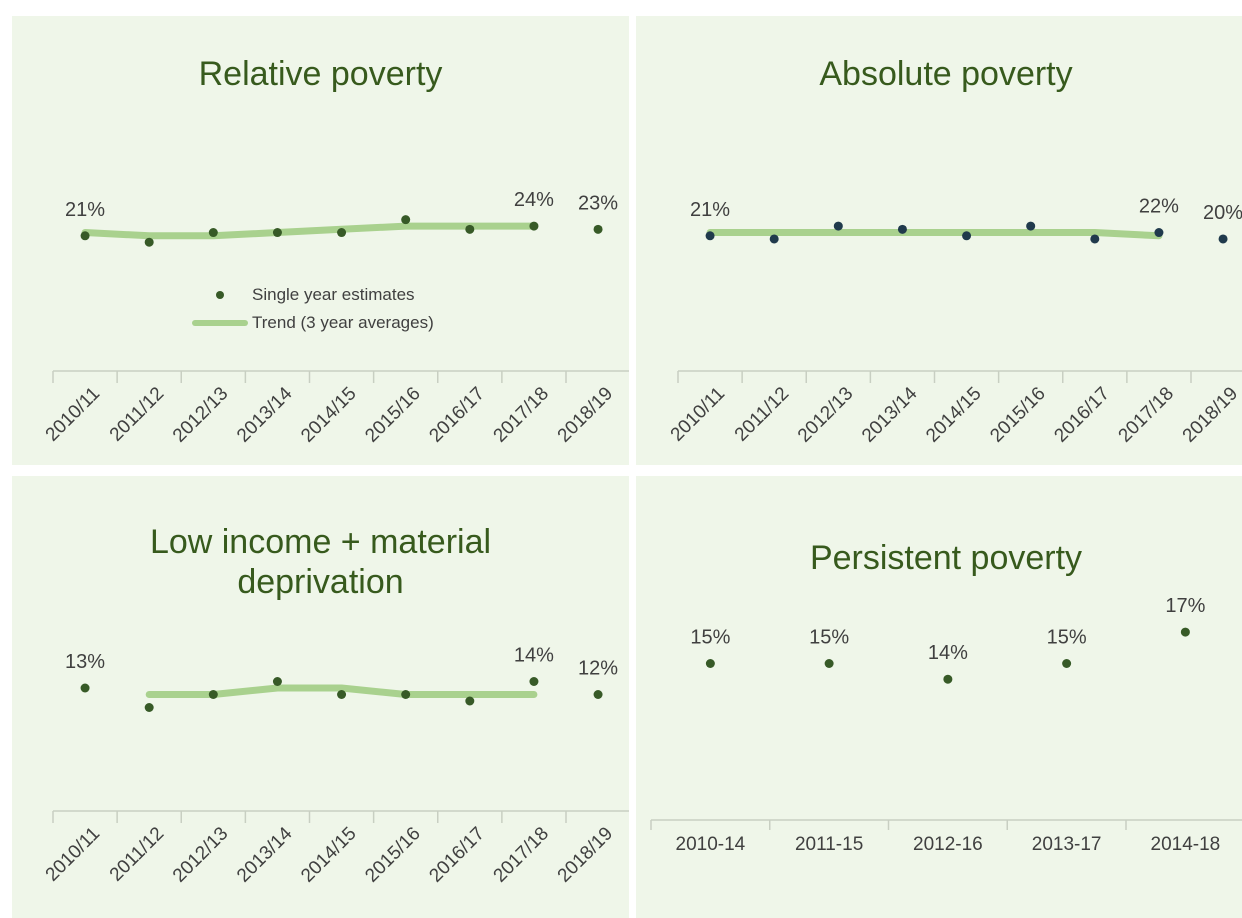 This screenshot has height=918, width=1242. Describe the element at coordinates (1186, 844) in the screenshot. I see `x-tick-label: 2014-18` at that location.